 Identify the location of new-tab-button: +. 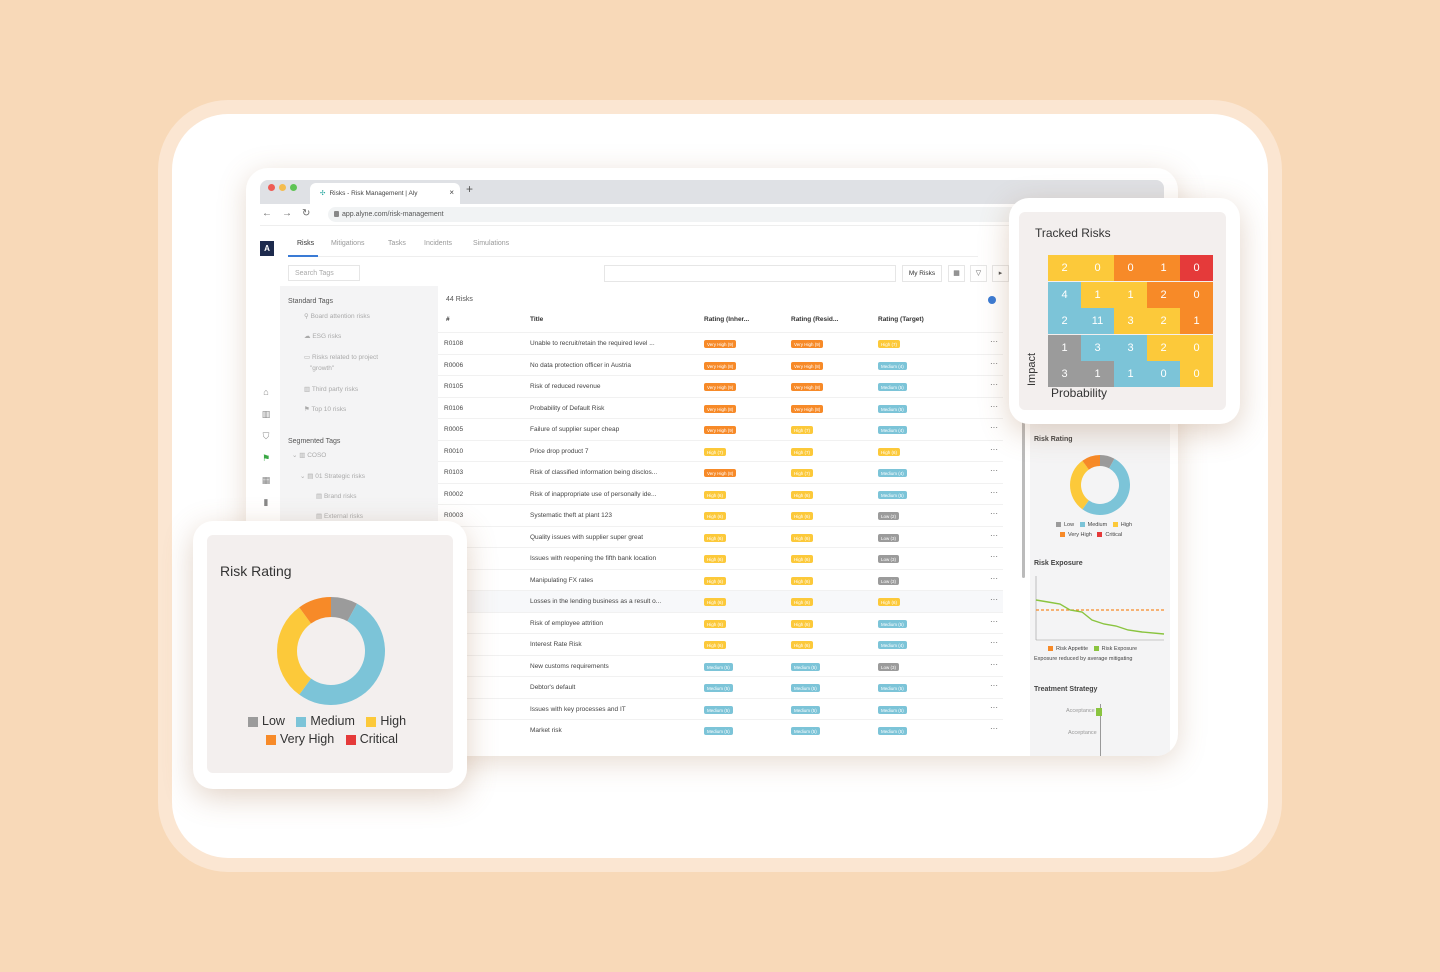
(470, 189).